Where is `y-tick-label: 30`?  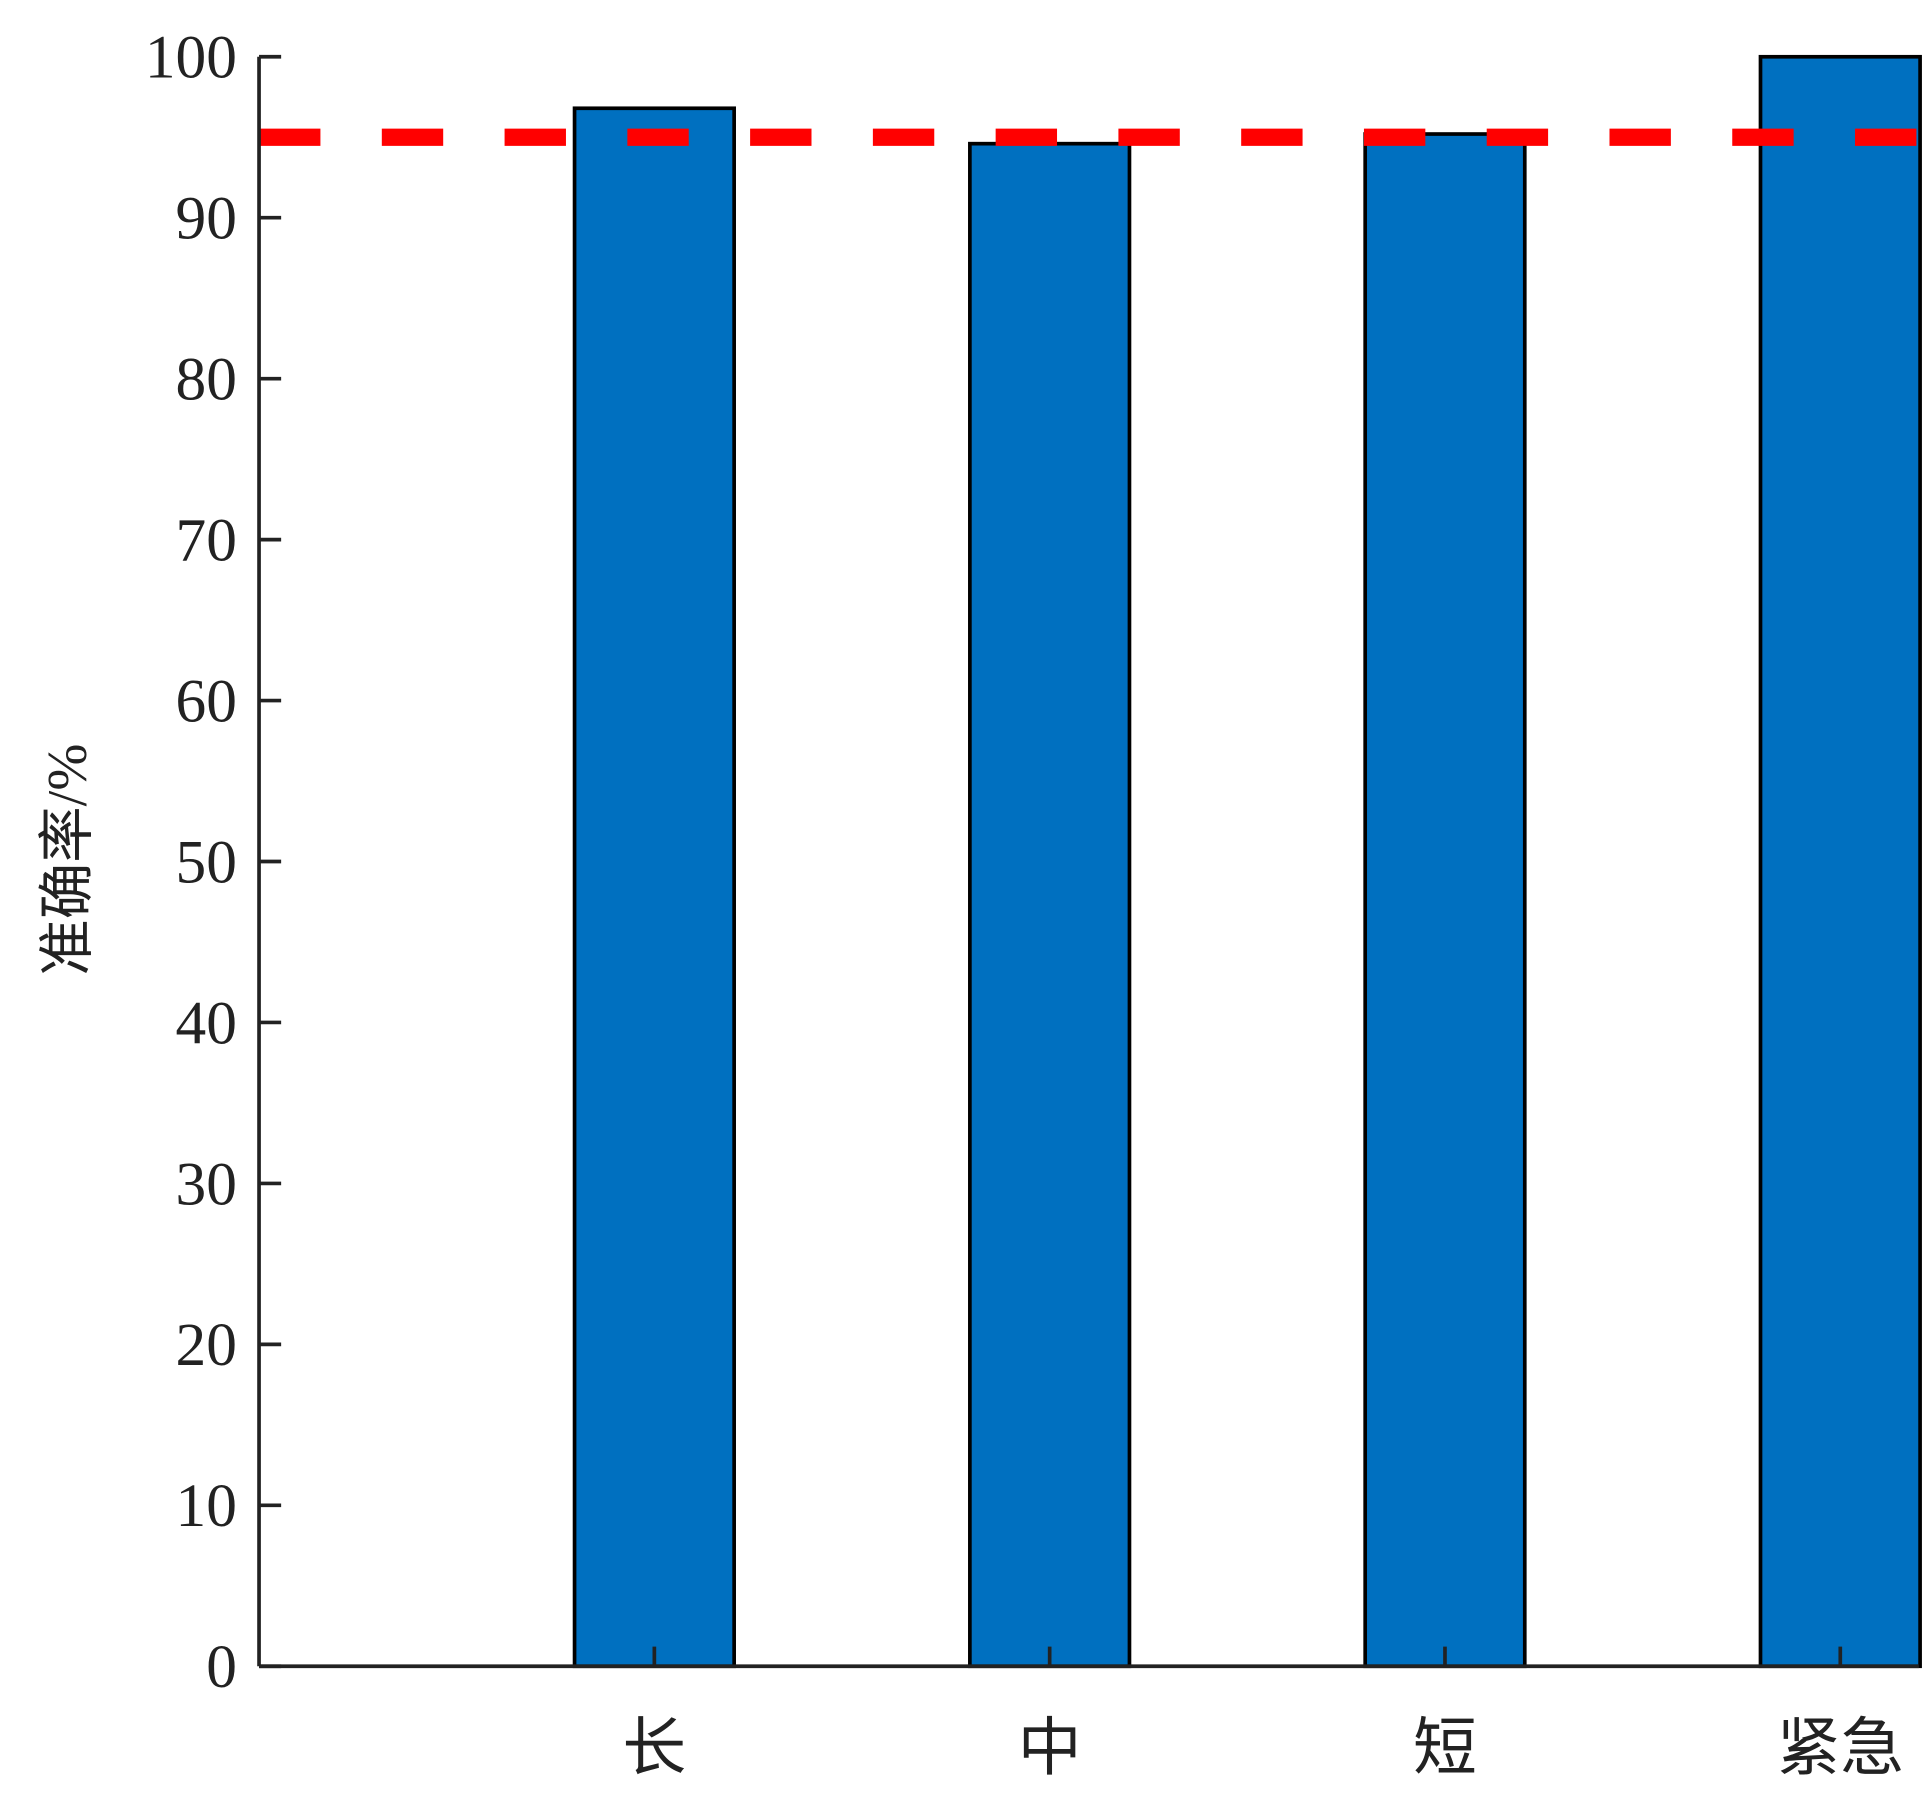 y-tick-label: 30 is located at coordinates (206, 1184).